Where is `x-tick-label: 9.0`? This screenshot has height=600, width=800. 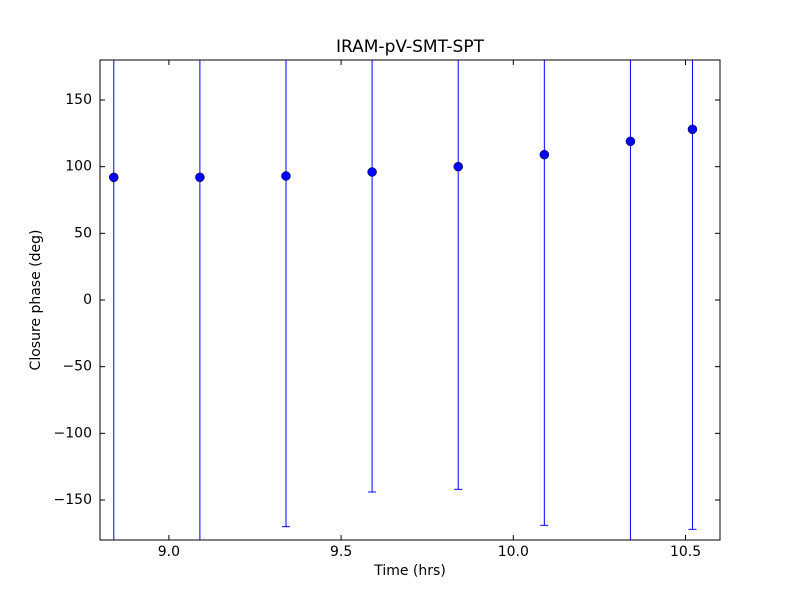
x-tick-label: 9.0 is located at coordinates (169, 552).